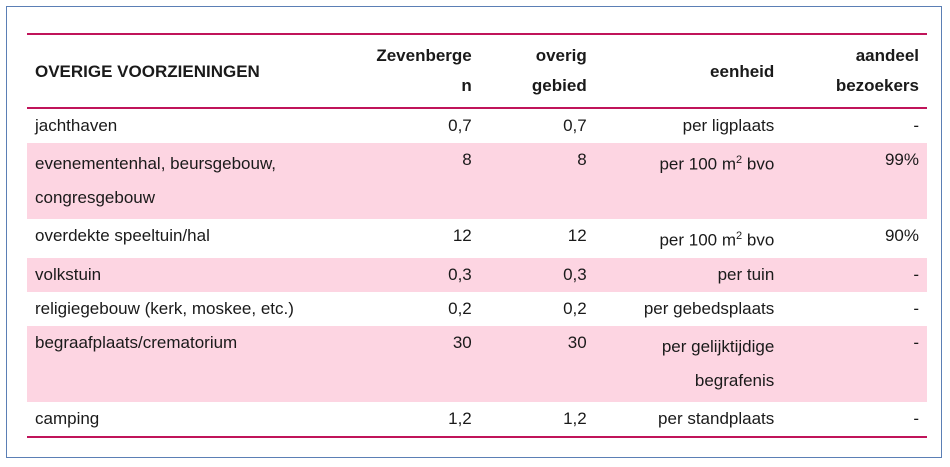 The height and width of the screenshot is (467, 950). Describe the element at coordinates (854, 181) in the screenshot. I see `cell-aandeel-bezoekers: 99%` at that location.